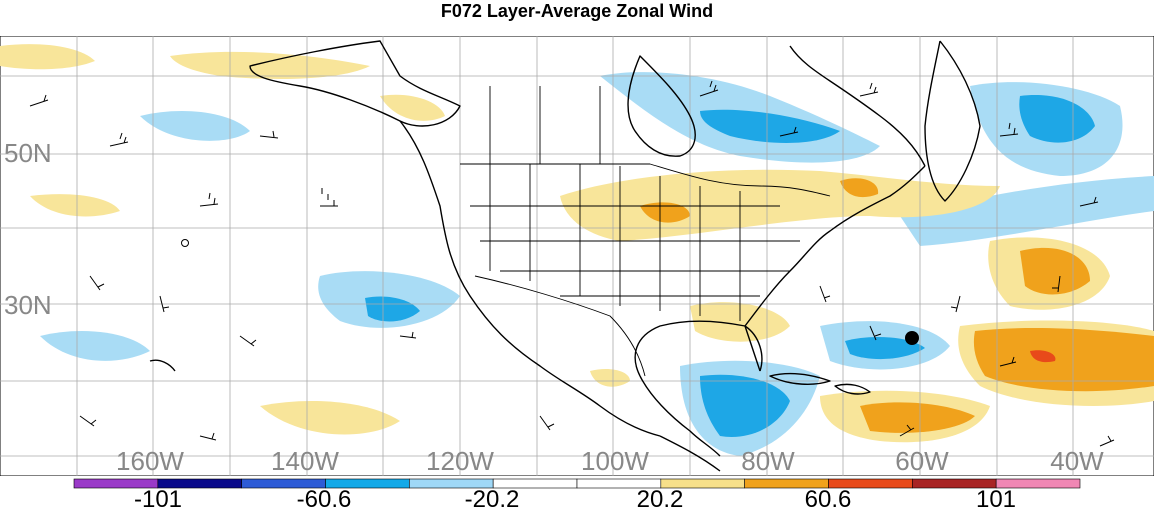 This screenshot has height=514, width=1154. I want to click on shade-red-subtropical-east, so click(1043, 356).